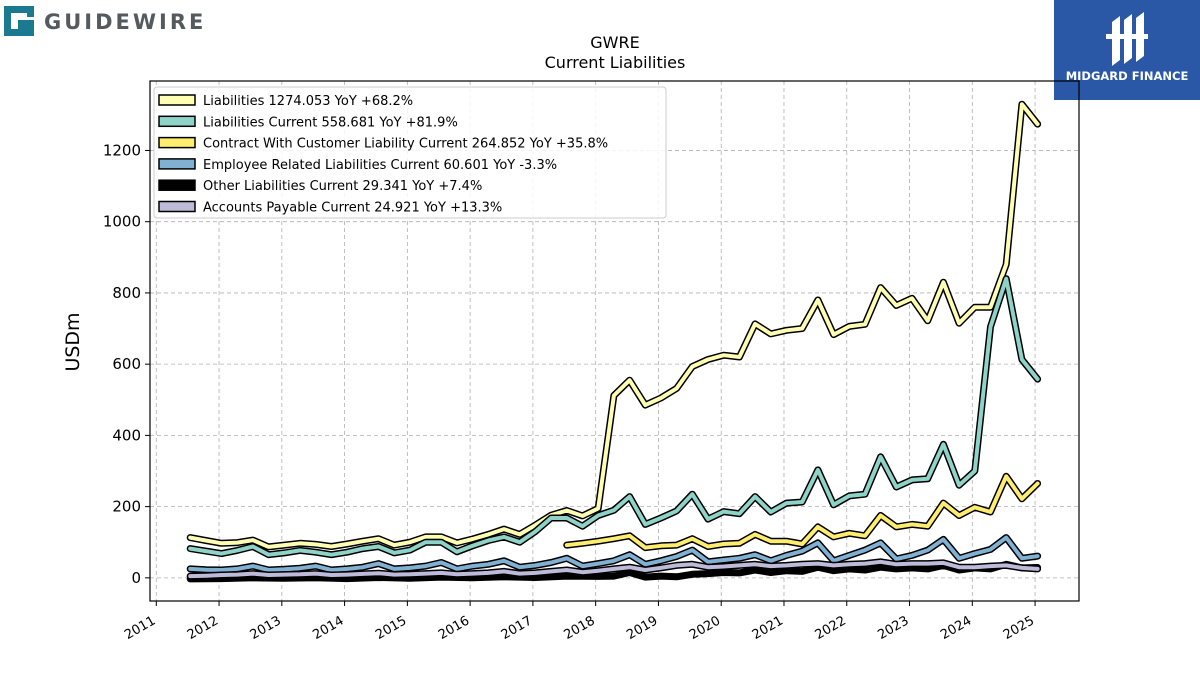 The height and width of the screenshot is (675, 1200). What do you see at coordinates (580, 628) in the screenshot?
I see `x-tick-label: 2018` at bounding box center [580, 628].